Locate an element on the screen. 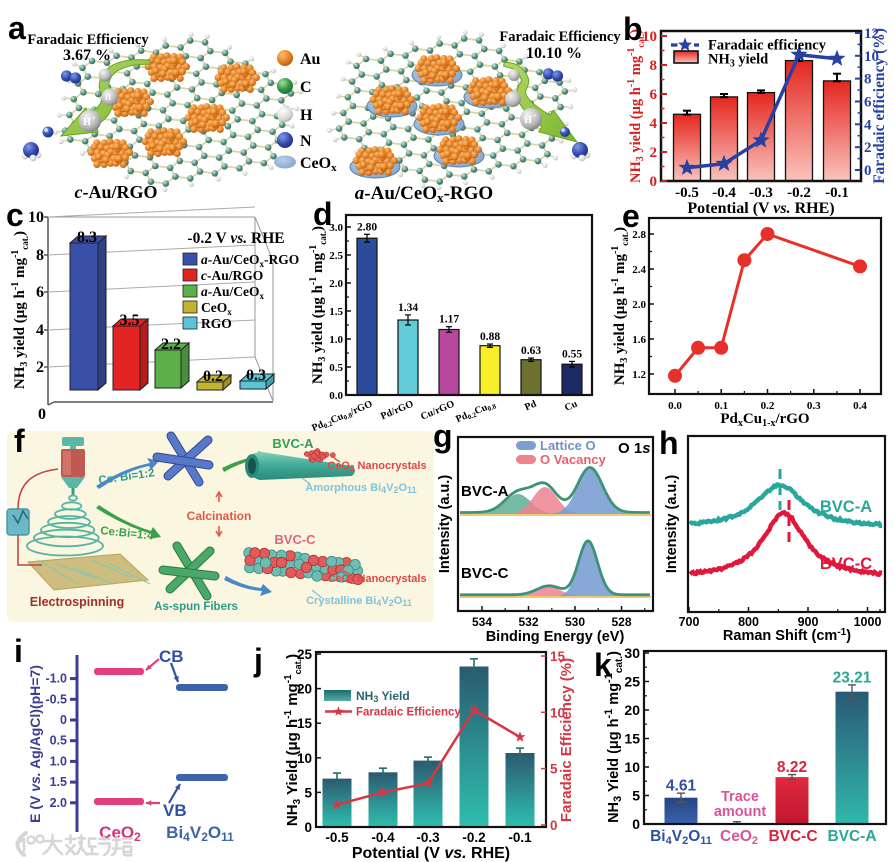  svg-text: VB is located at coordinates (175, 810).